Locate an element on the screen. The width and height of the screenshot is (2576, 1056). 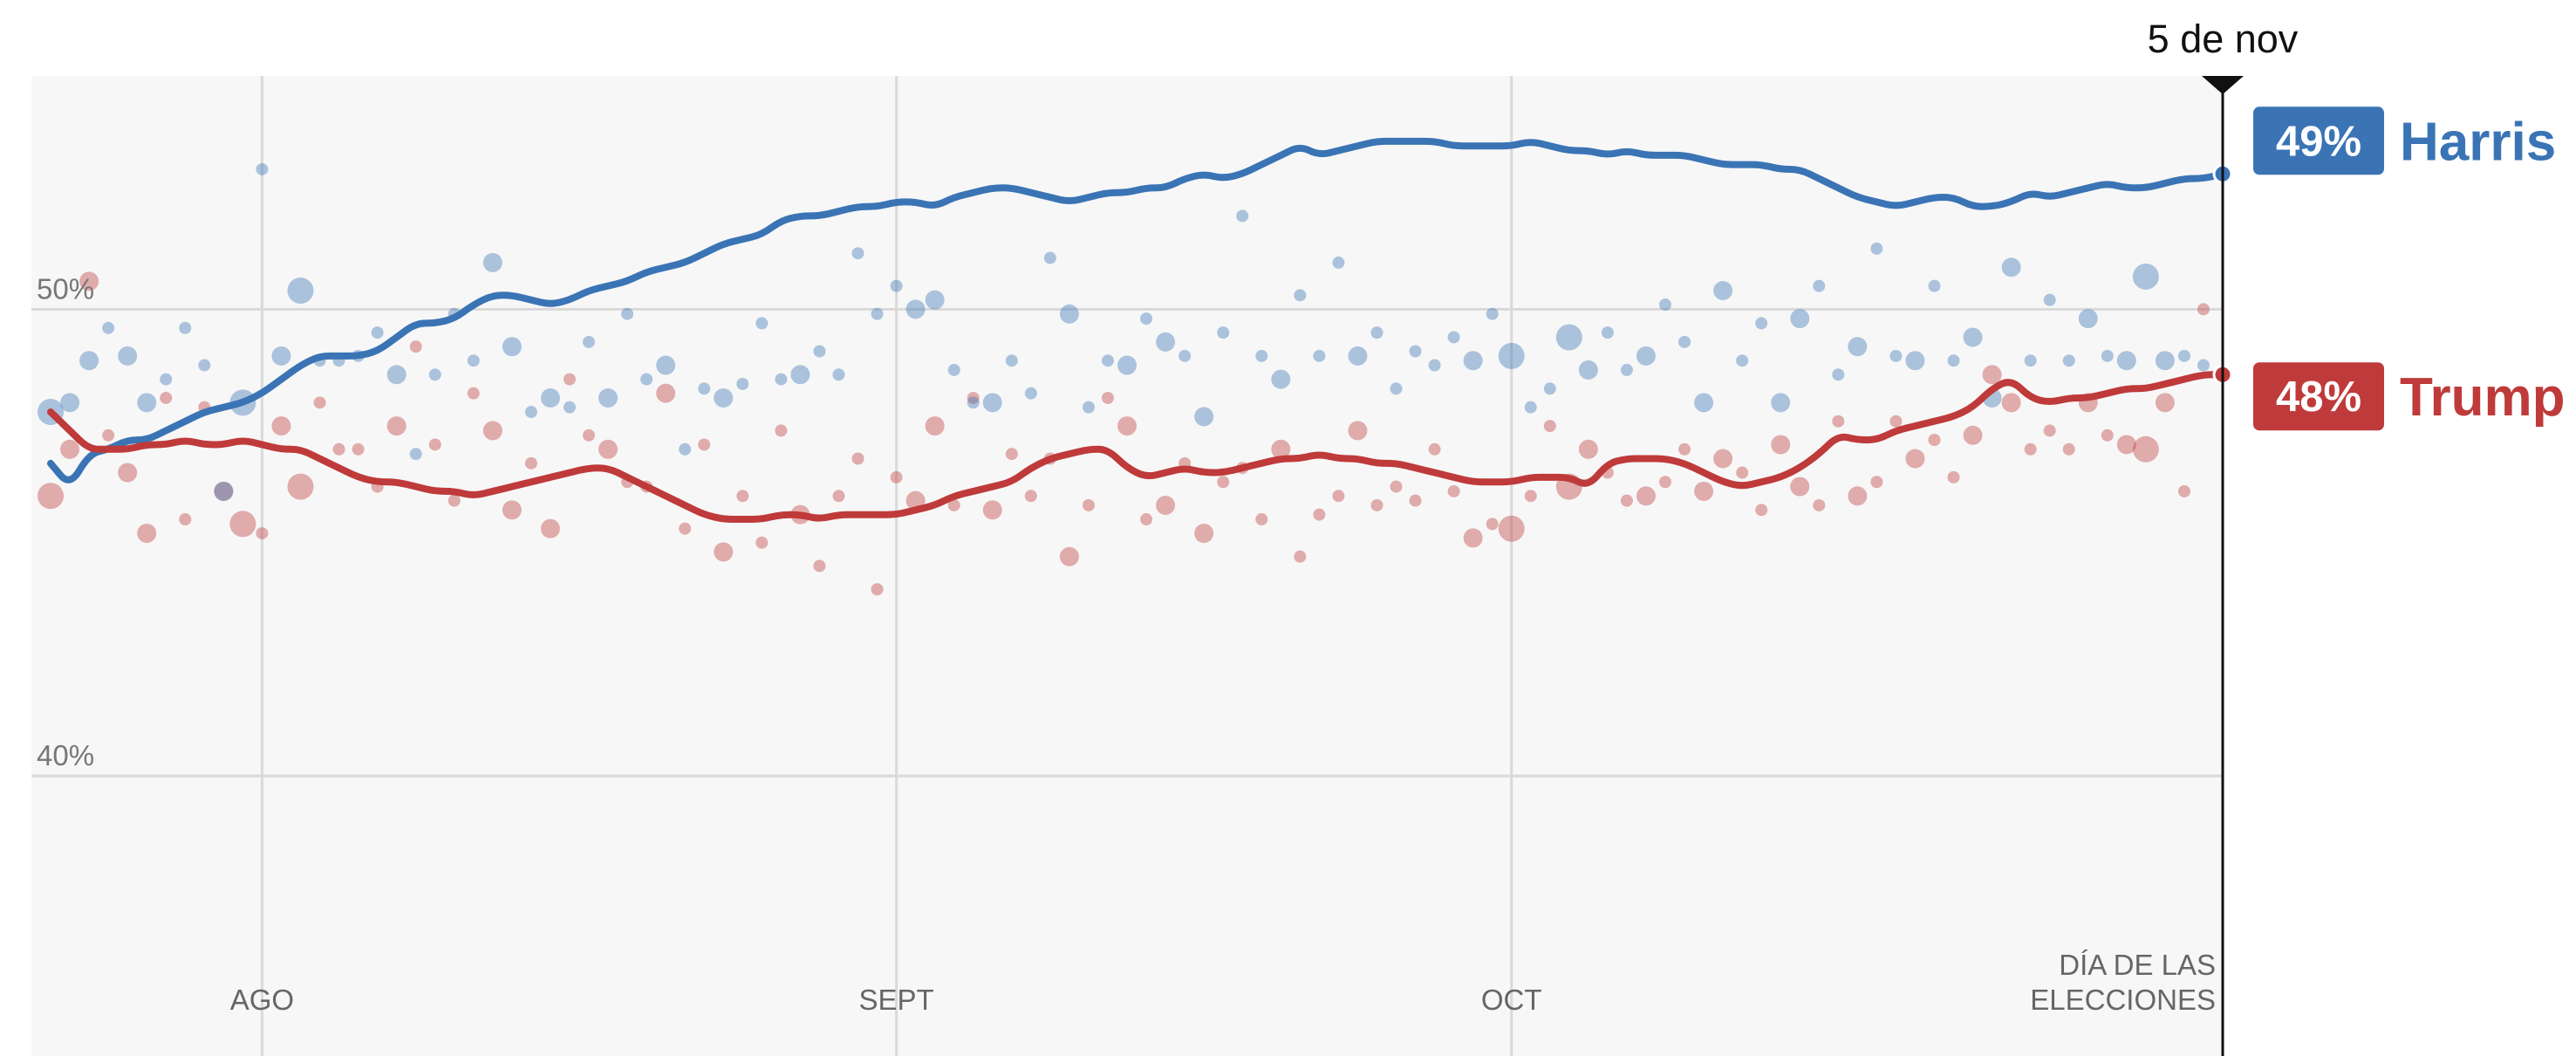
harris-final-label: 49% Harris is located at coordinates (2404, 140).